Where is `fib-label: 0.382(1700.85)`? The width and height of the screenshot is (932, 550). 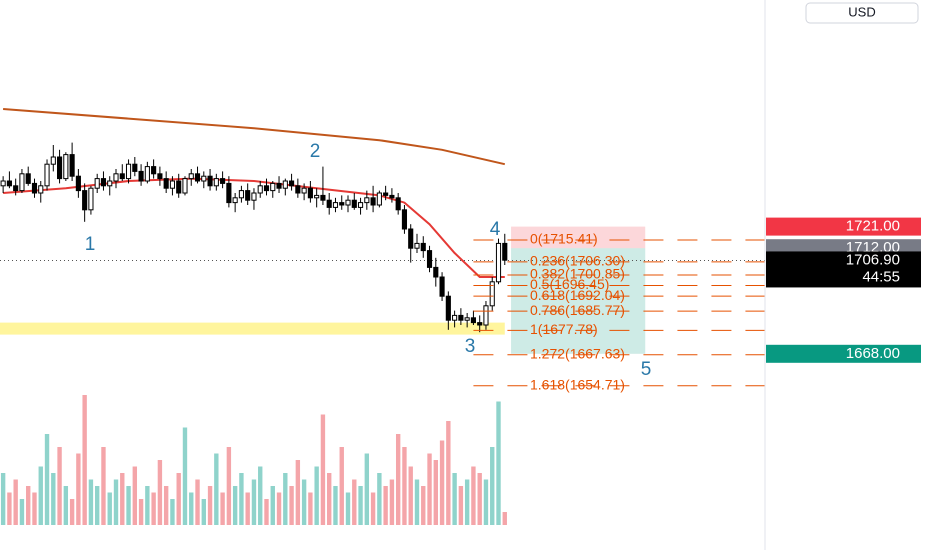
fib-label: 0.382(1700.85) is located at coordinates (577, 274).